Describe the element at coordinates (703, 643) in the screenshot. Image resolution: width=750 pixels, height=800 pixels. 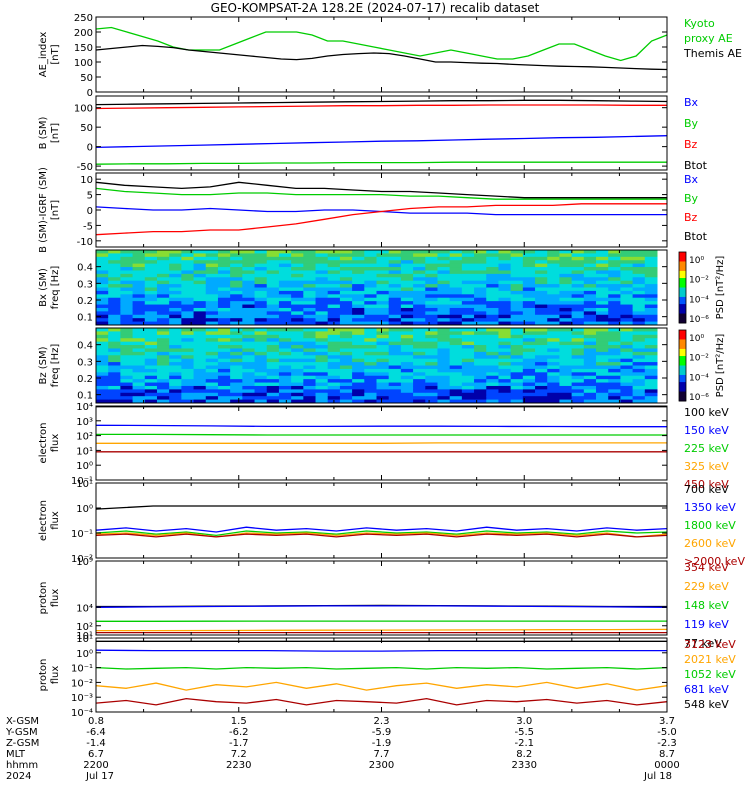
I see `panel-8-legend-label: 77 keV` at that location.